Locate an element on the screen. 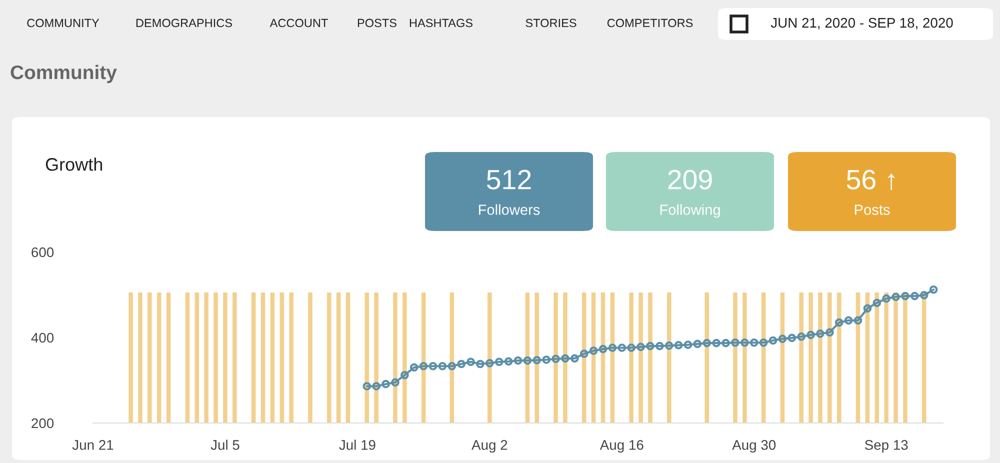 Image resolution: width=1000 pixels, height=463 pixels. text: Posts is located at coordinates (872, 209).